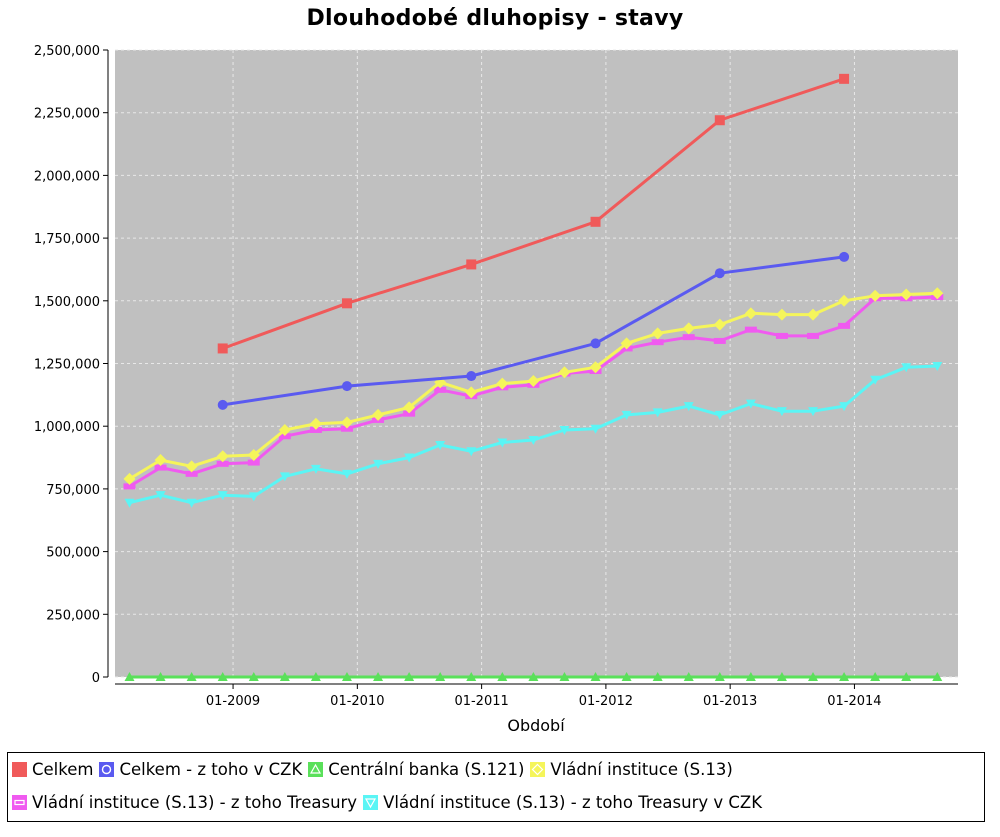  Describe the element at coordinates (536, 725) in the screenshot. I see `x-axis-title: Období` at that location.